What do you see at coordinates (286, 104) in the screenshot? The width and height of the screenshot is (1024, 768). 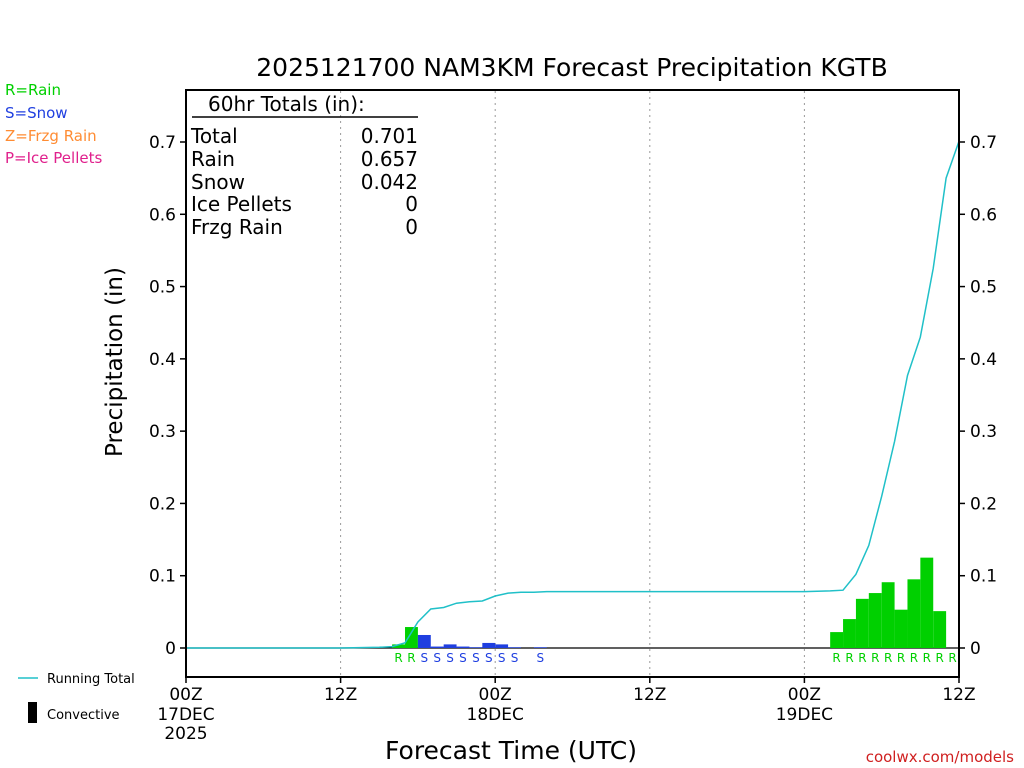 I see `totals-header: 60hr Totals (in):` at bounding box center [286, 104].